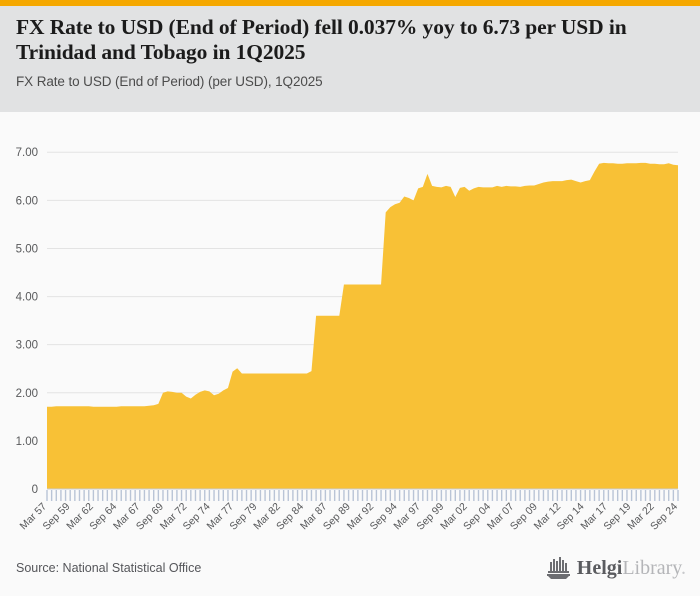 The image size is (700, 596). What do you see at coordinates (27, 298) in the screenshot?
I see `y-axis-tick-label: 4.00` at bounding box center [27, 298].